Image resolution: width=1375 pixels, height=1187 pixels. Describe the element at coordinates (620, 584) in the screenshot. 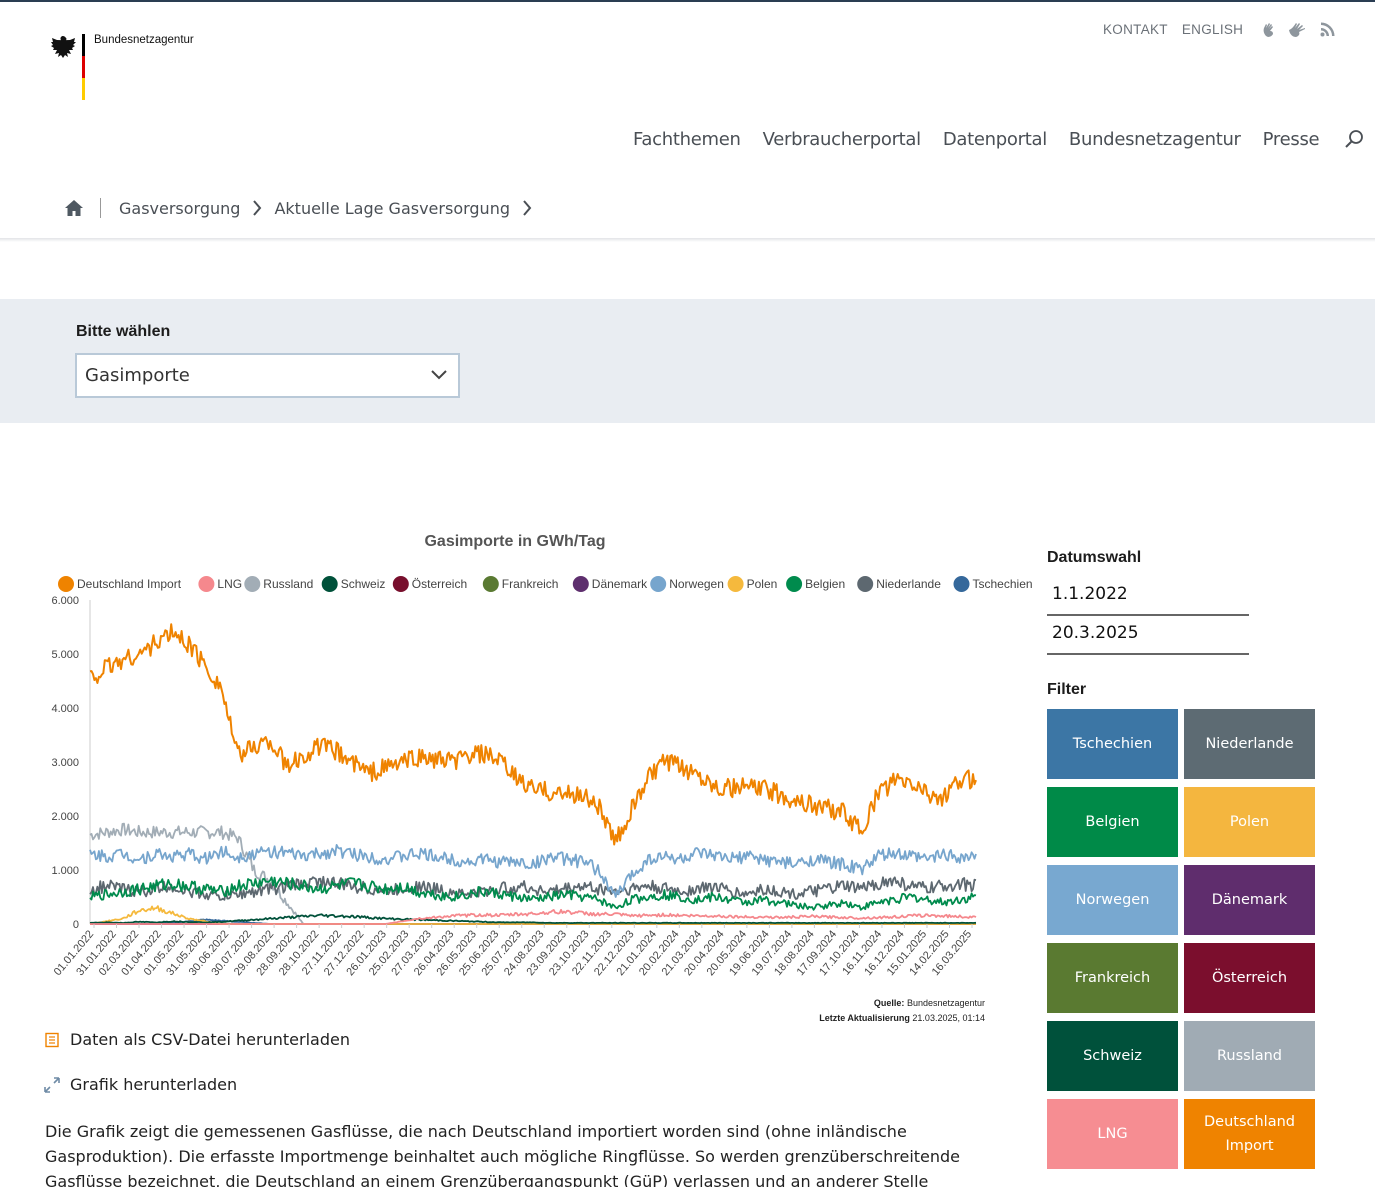

I see `legend-label: Dänemark` at that location.